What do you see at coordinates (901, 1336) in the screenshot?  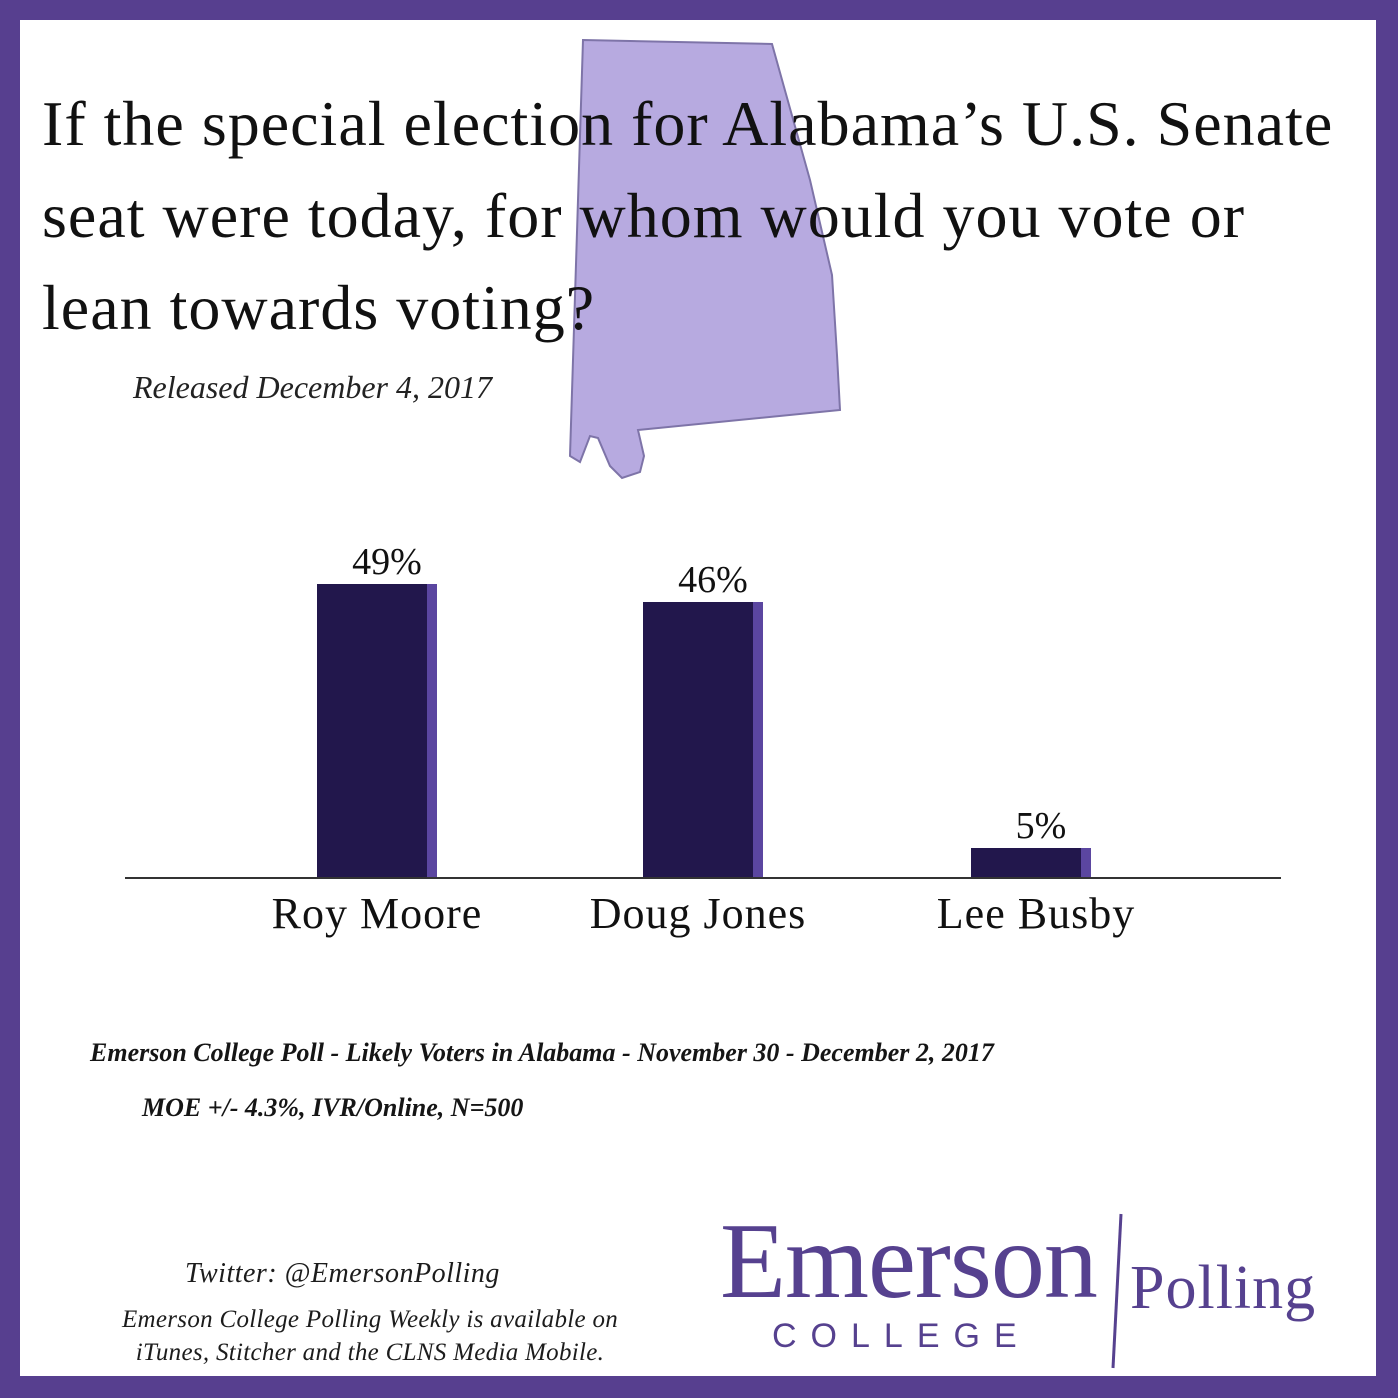 I see `logo-college: COLLEGE` at bounding box center [901, 1336].